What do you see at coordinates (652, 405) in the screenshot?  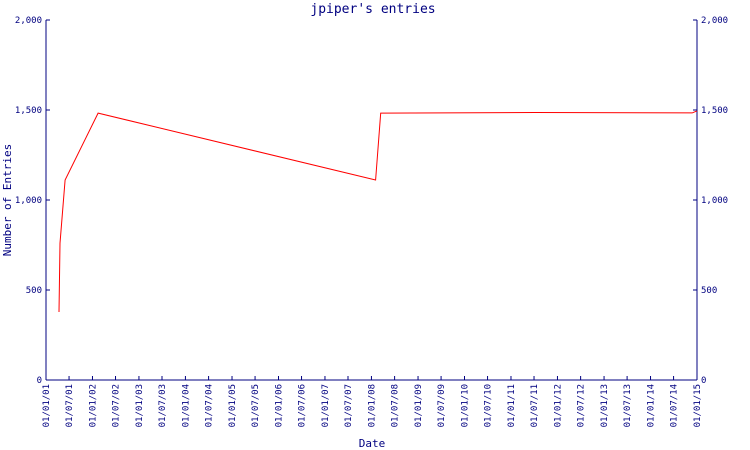 I see `x-tick-label: 01/01/14` at bounding box center [652, 405].